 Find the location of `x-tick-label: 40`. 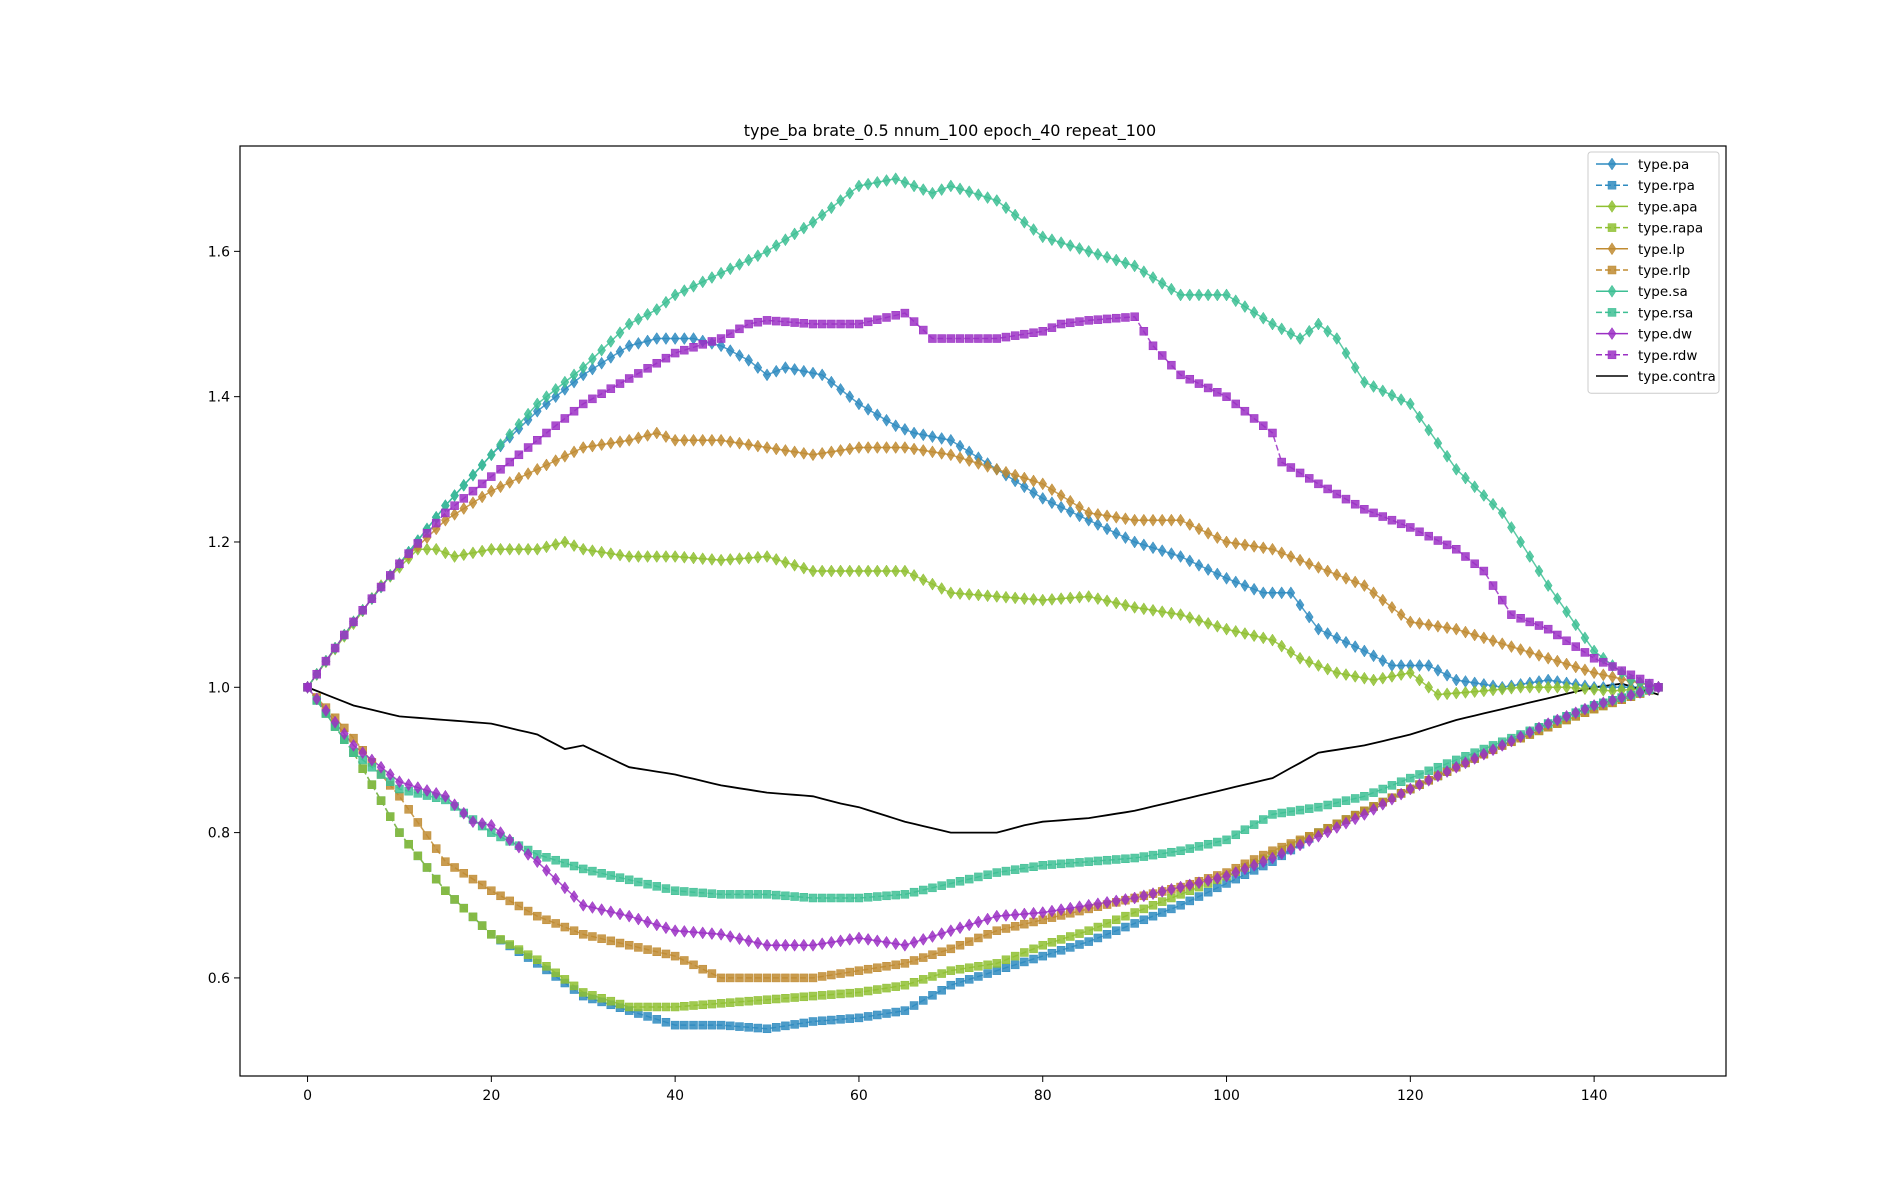

x-tick-label: 40 is located at coordinates (675, 1096).